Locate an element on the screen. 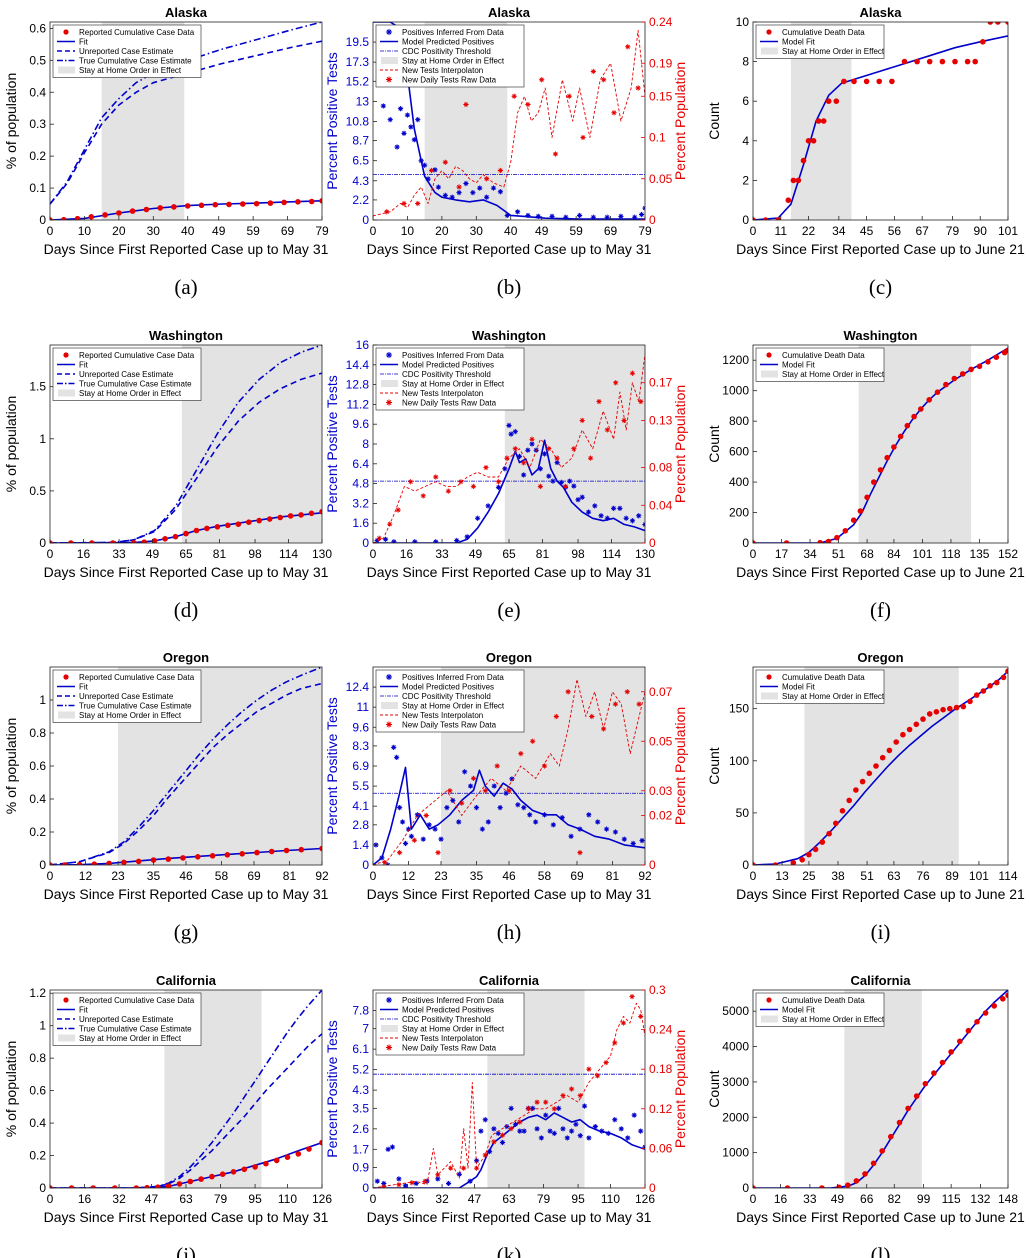  x-tick-label: 40 is located at coordinates (188, 231).